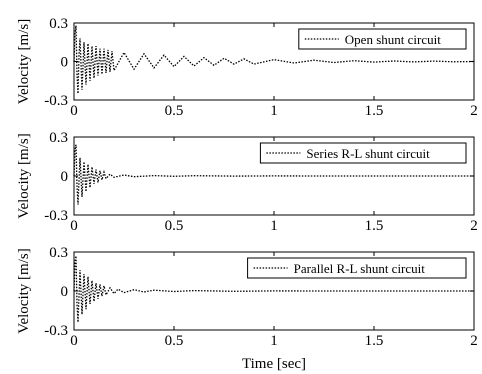 This screenshot has height=374, width=482. What do you see at coordinates (273, 174) in the screenshot?
I see `series-line` at bounding box center [273, 174].